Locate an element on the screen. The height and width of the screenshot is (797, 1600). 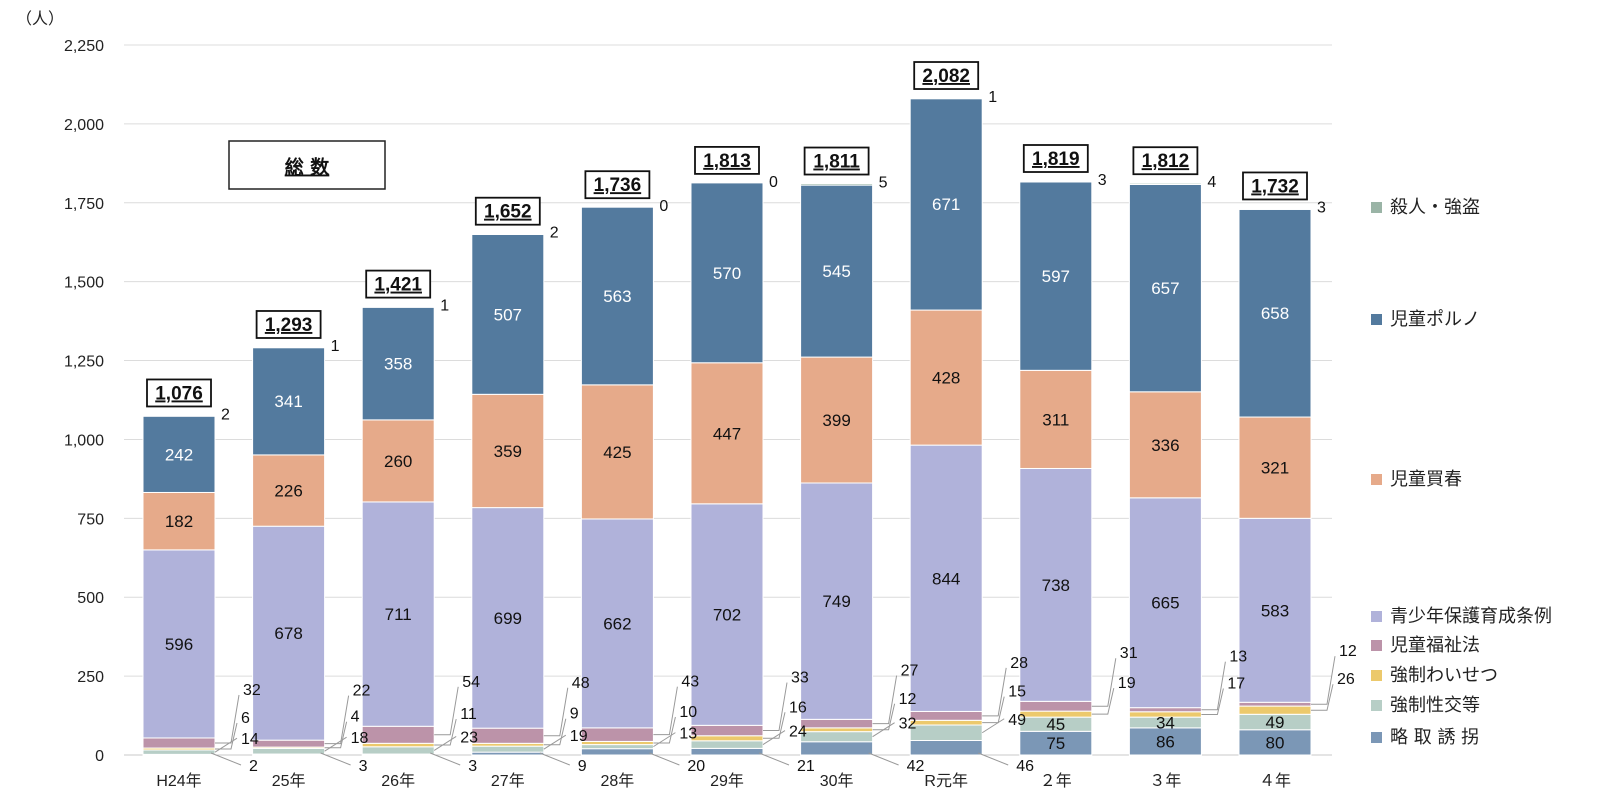
total-label: 1,076 is located at coordinates (179, 393).